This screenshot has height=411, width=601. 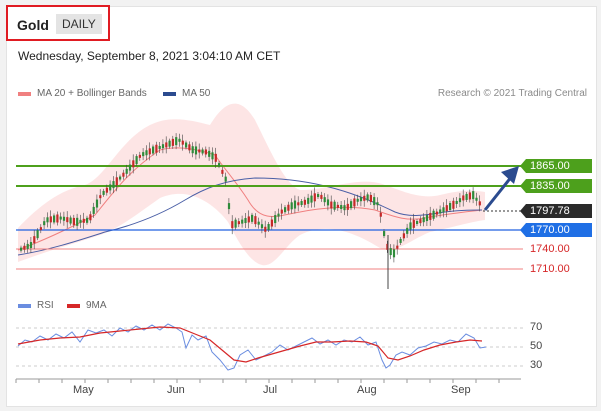 I want to click on legend-9ma: 9MA, so click(x=87, y=305).